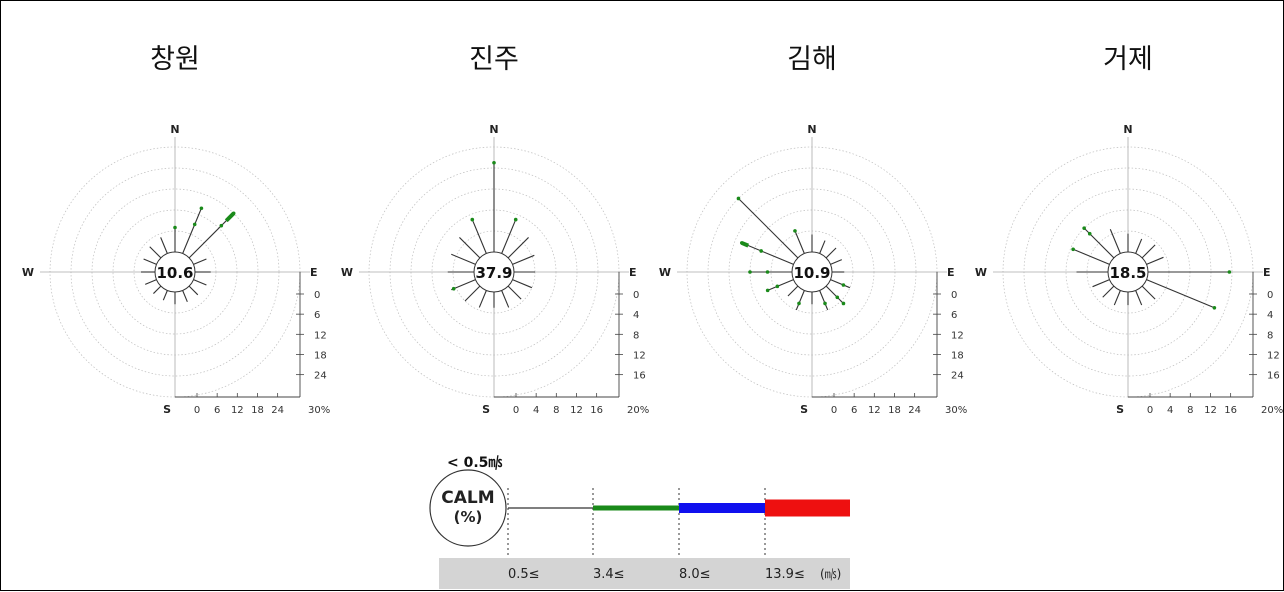  I want to click on wind-rose-geoje: 0 0 4 4 8 8 12 12 16 16 20% N E S W 18.5, so click(1129, 269).